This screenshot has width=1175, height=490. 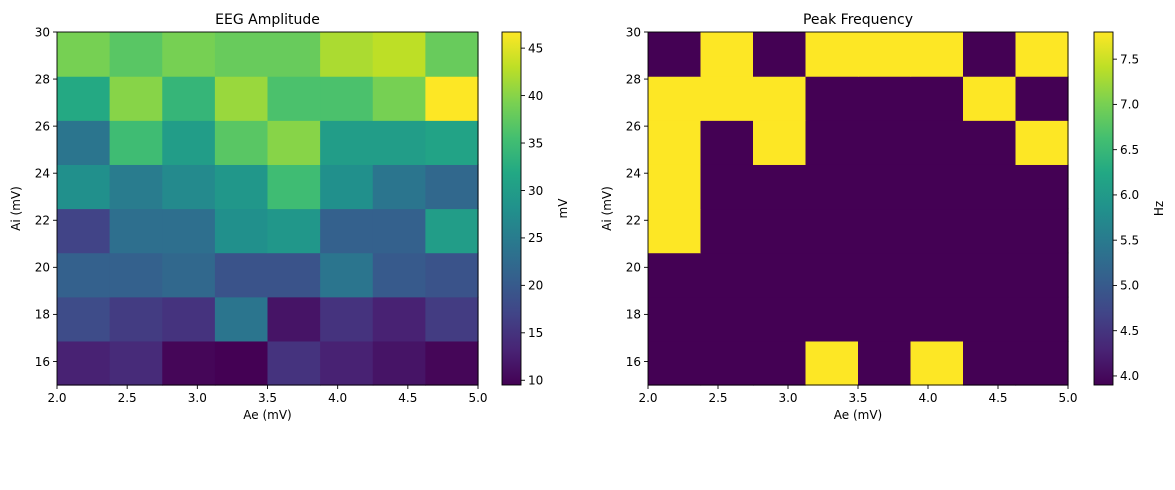 I want to click on x-tick-label: 4.0, so click(x=927, y=398).